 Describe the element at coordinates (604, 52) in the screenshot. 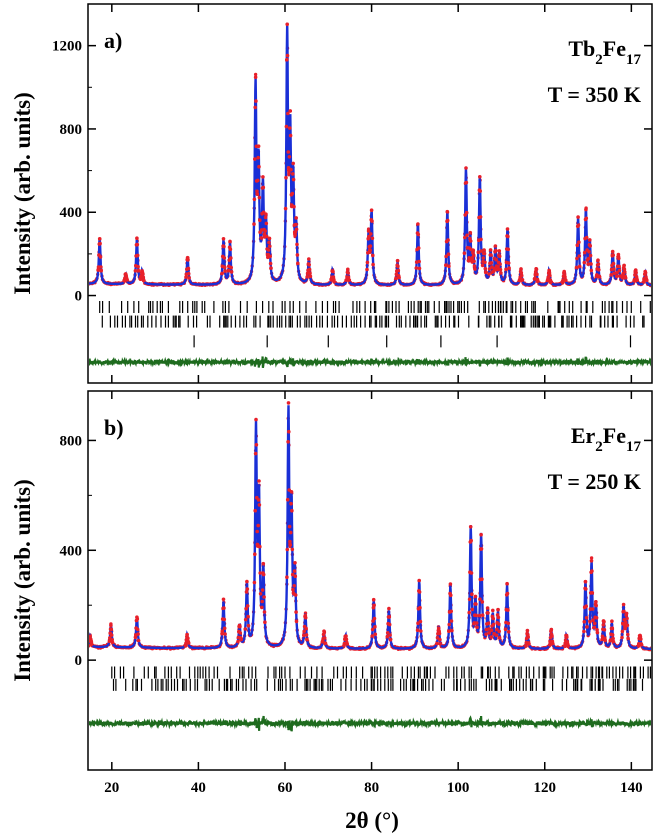

I see `panel-a-compound-formula: Tb2Fe17` at that location.